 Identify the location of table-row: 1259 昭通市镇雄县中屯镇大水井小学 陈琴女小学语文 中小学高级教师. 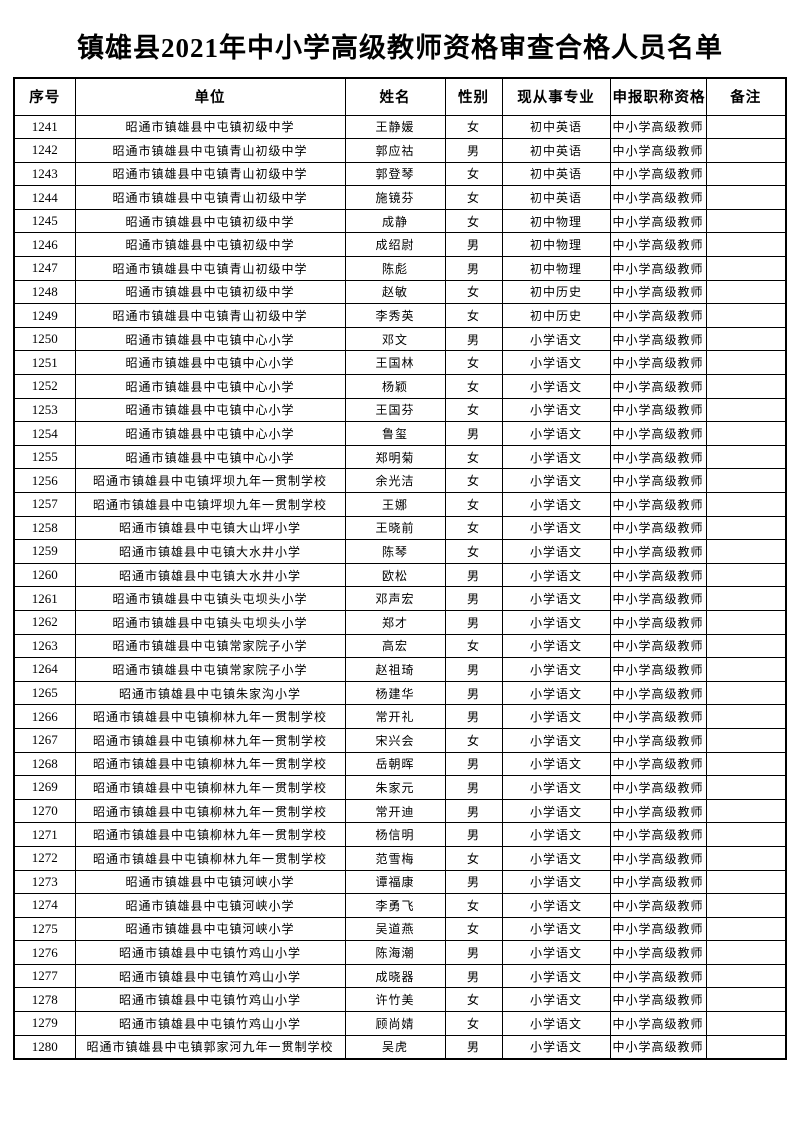
(400, 551).